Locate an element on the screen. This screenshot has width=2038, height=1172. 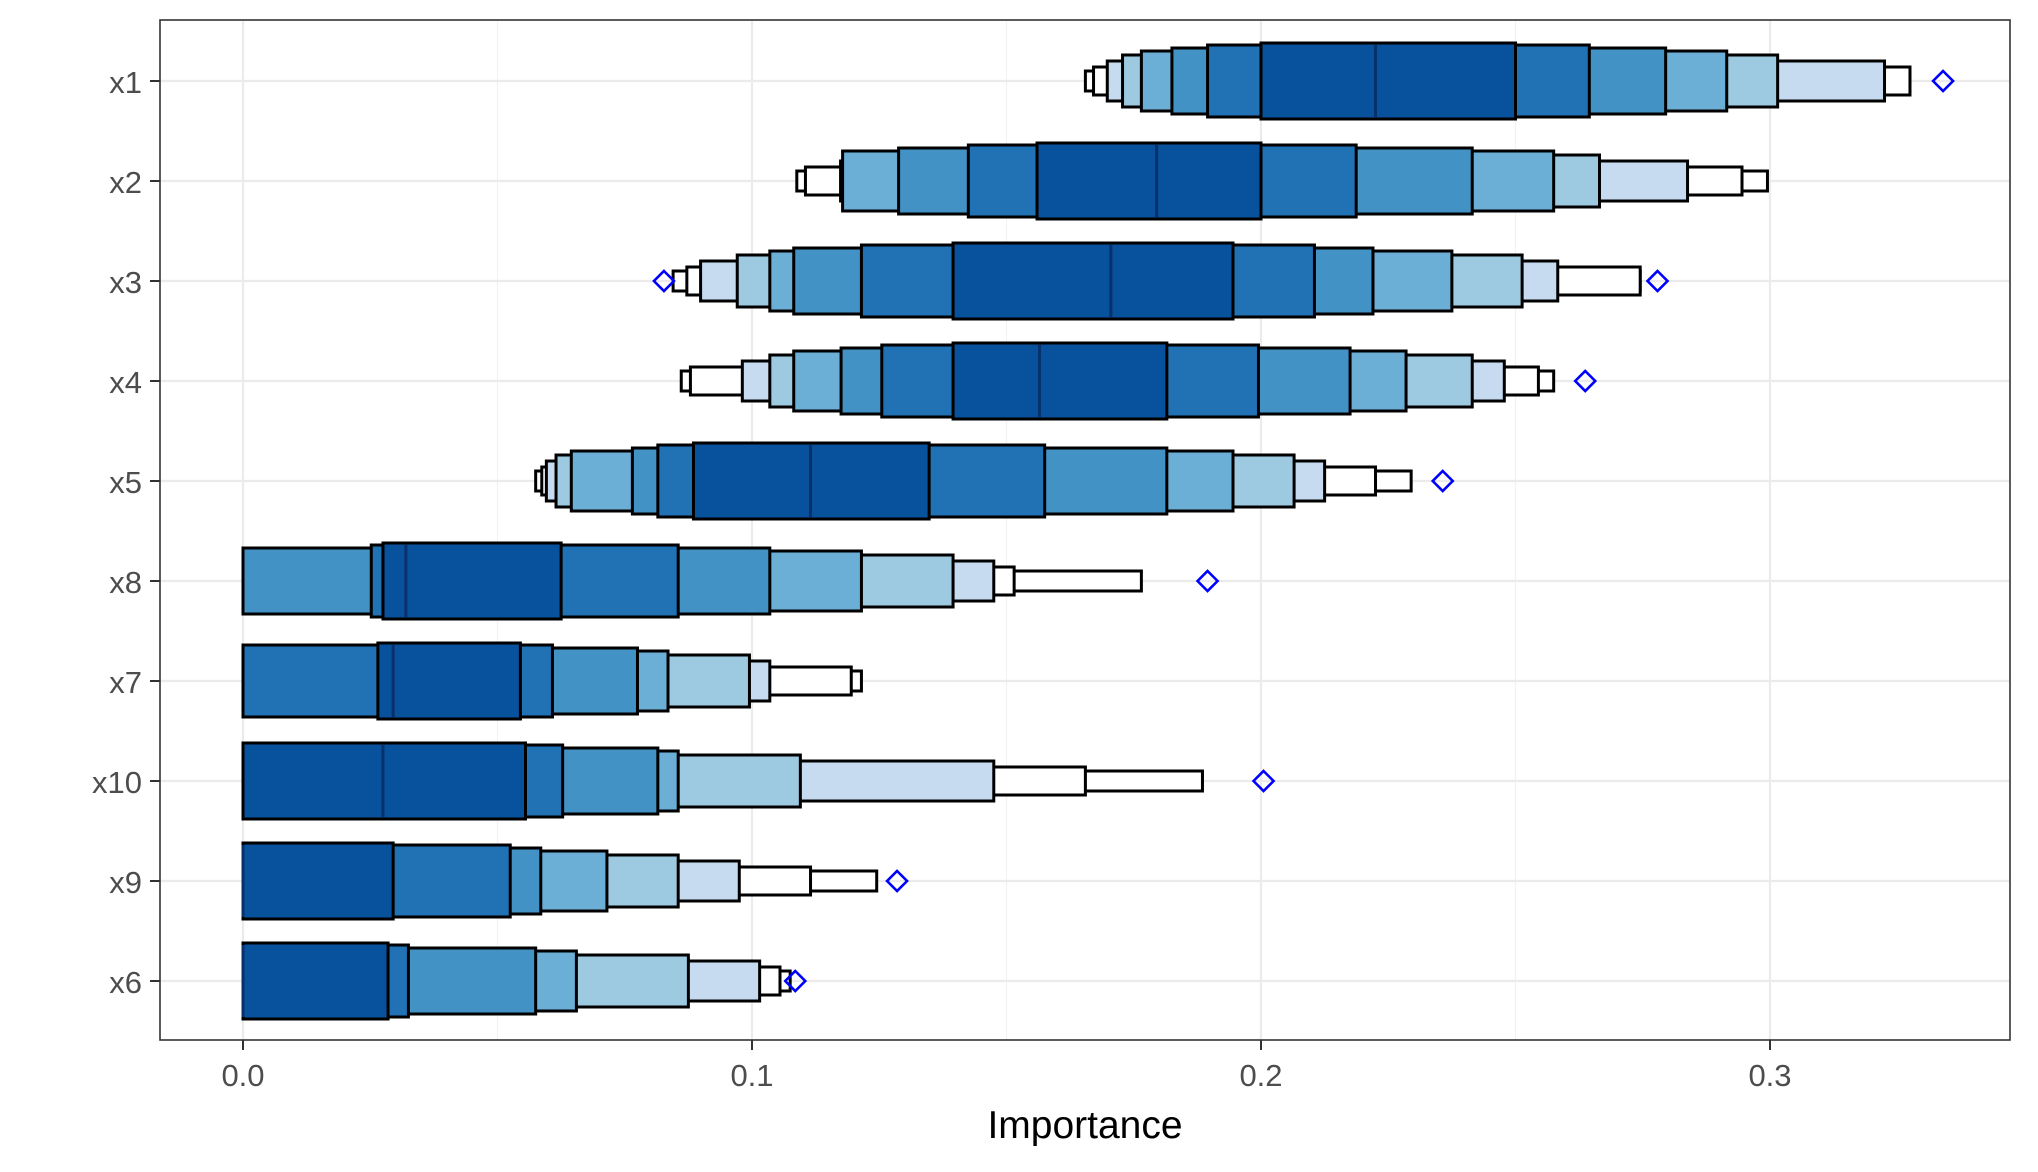
x-tick-label: 0.0 is located at coordinates (242, 1075).